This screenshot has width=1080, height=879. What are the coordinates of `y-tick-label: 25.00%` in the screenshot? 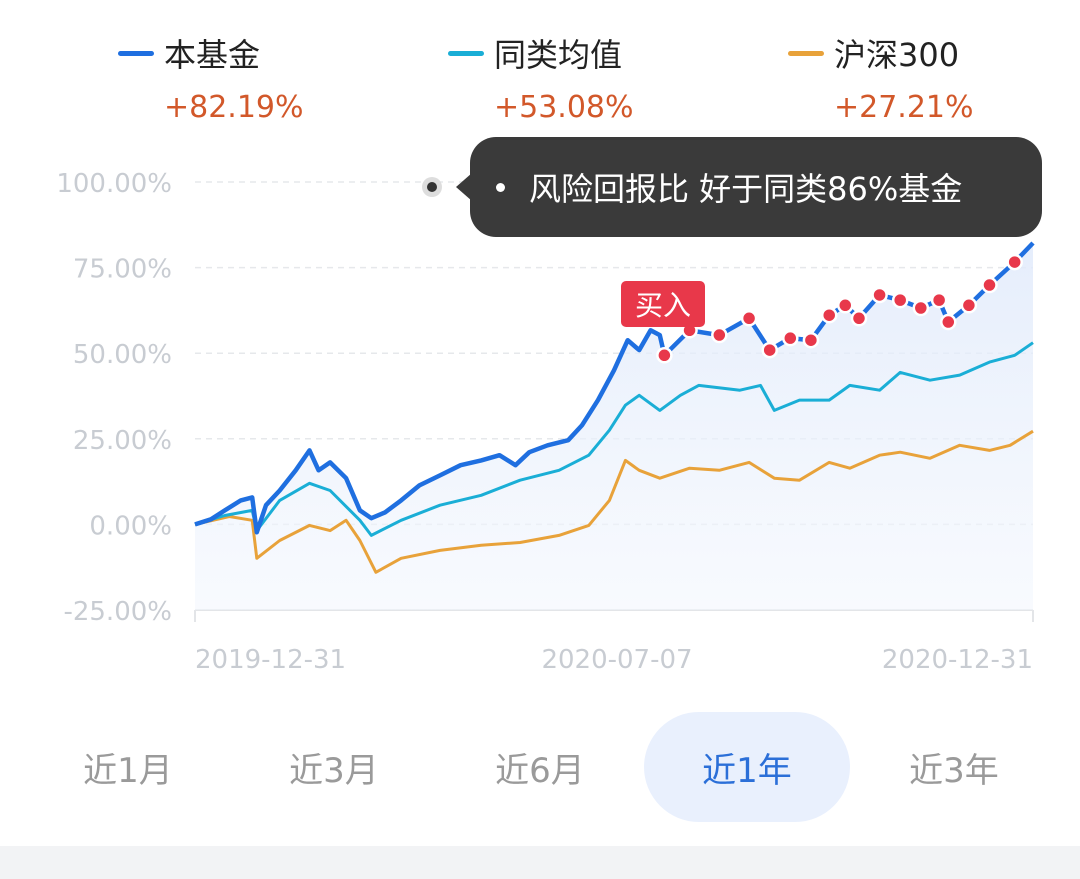 It's located at (122, 441).